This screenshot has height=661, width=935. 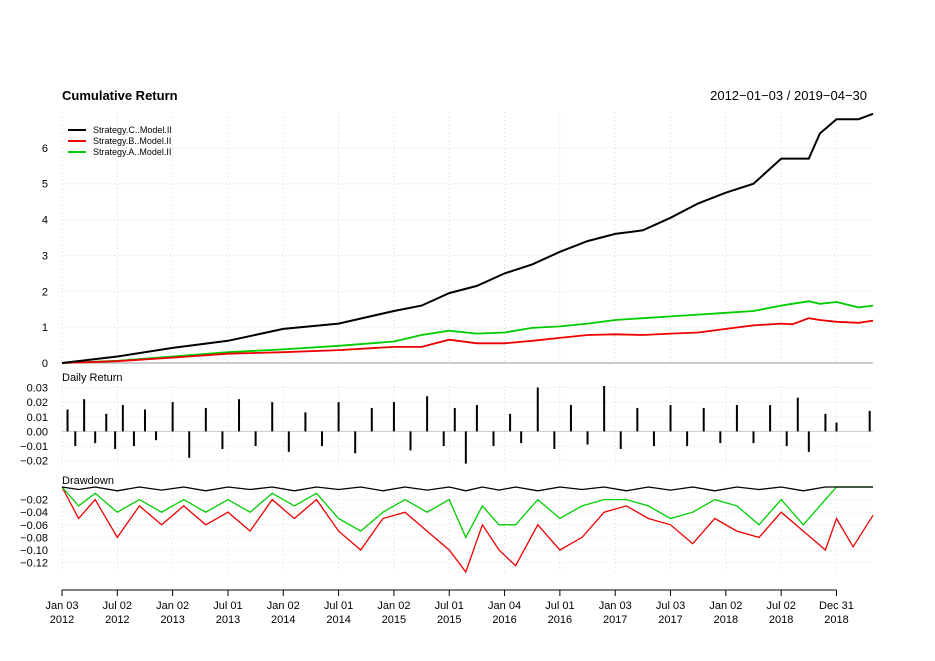 I want to click on y-tick-label: −0.01, so click(x=34, y=447).